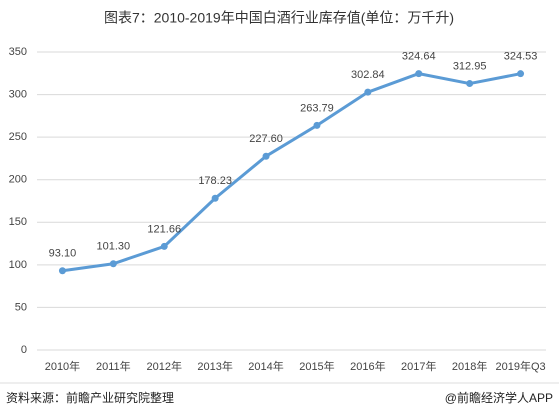 Image resolution: width=559 pixels, height=419 pixels. I want to click on data-label: 227.60, so click(266, 139).